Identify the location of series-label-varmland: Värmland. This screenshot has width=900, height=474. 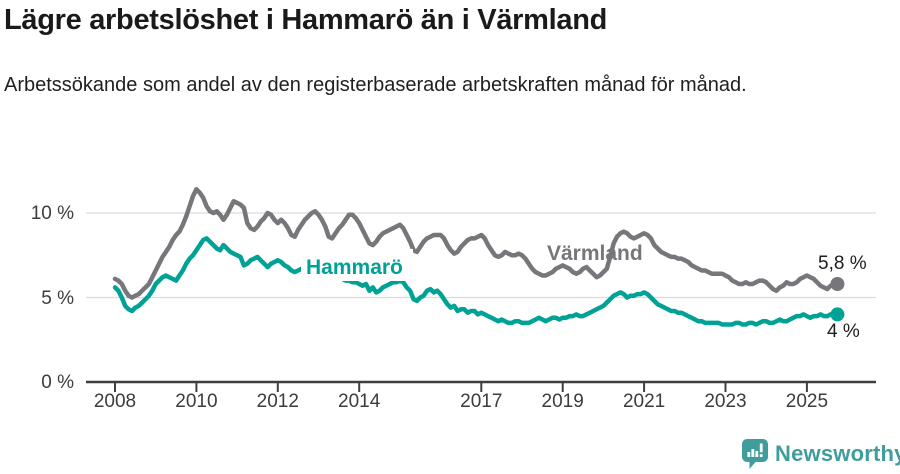
(595, 253).